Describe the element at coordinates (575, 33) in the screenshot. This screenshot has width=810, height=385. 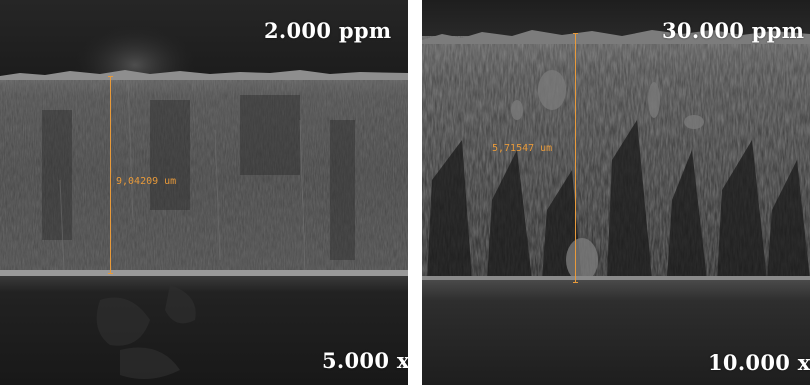
I see `measure-tick-top-right` at that location.